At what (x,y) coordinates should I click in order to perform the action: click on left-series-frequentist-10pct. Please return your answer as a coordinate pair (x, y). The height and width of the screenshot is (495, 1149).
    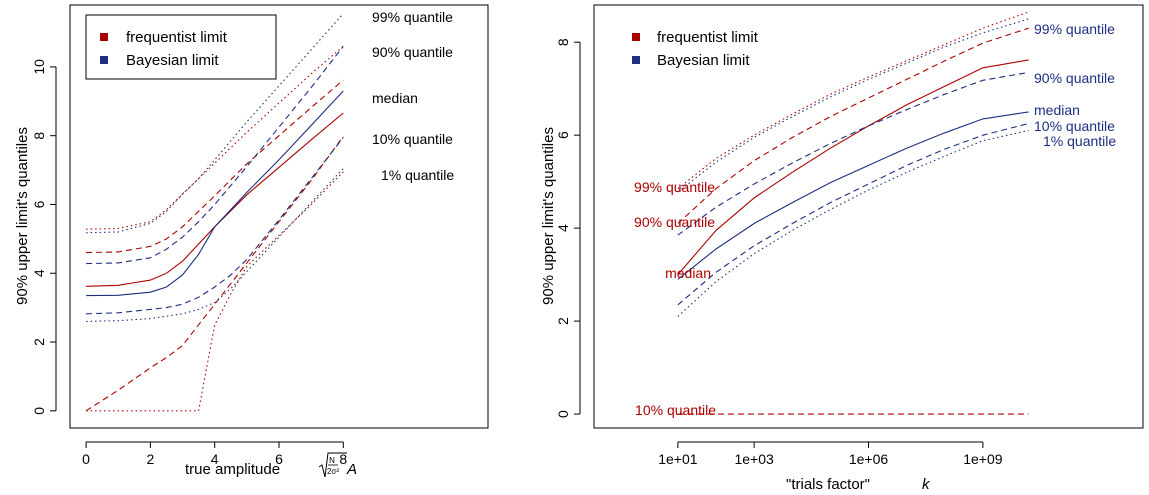
    Looking at the image, I should click on (214, 274).